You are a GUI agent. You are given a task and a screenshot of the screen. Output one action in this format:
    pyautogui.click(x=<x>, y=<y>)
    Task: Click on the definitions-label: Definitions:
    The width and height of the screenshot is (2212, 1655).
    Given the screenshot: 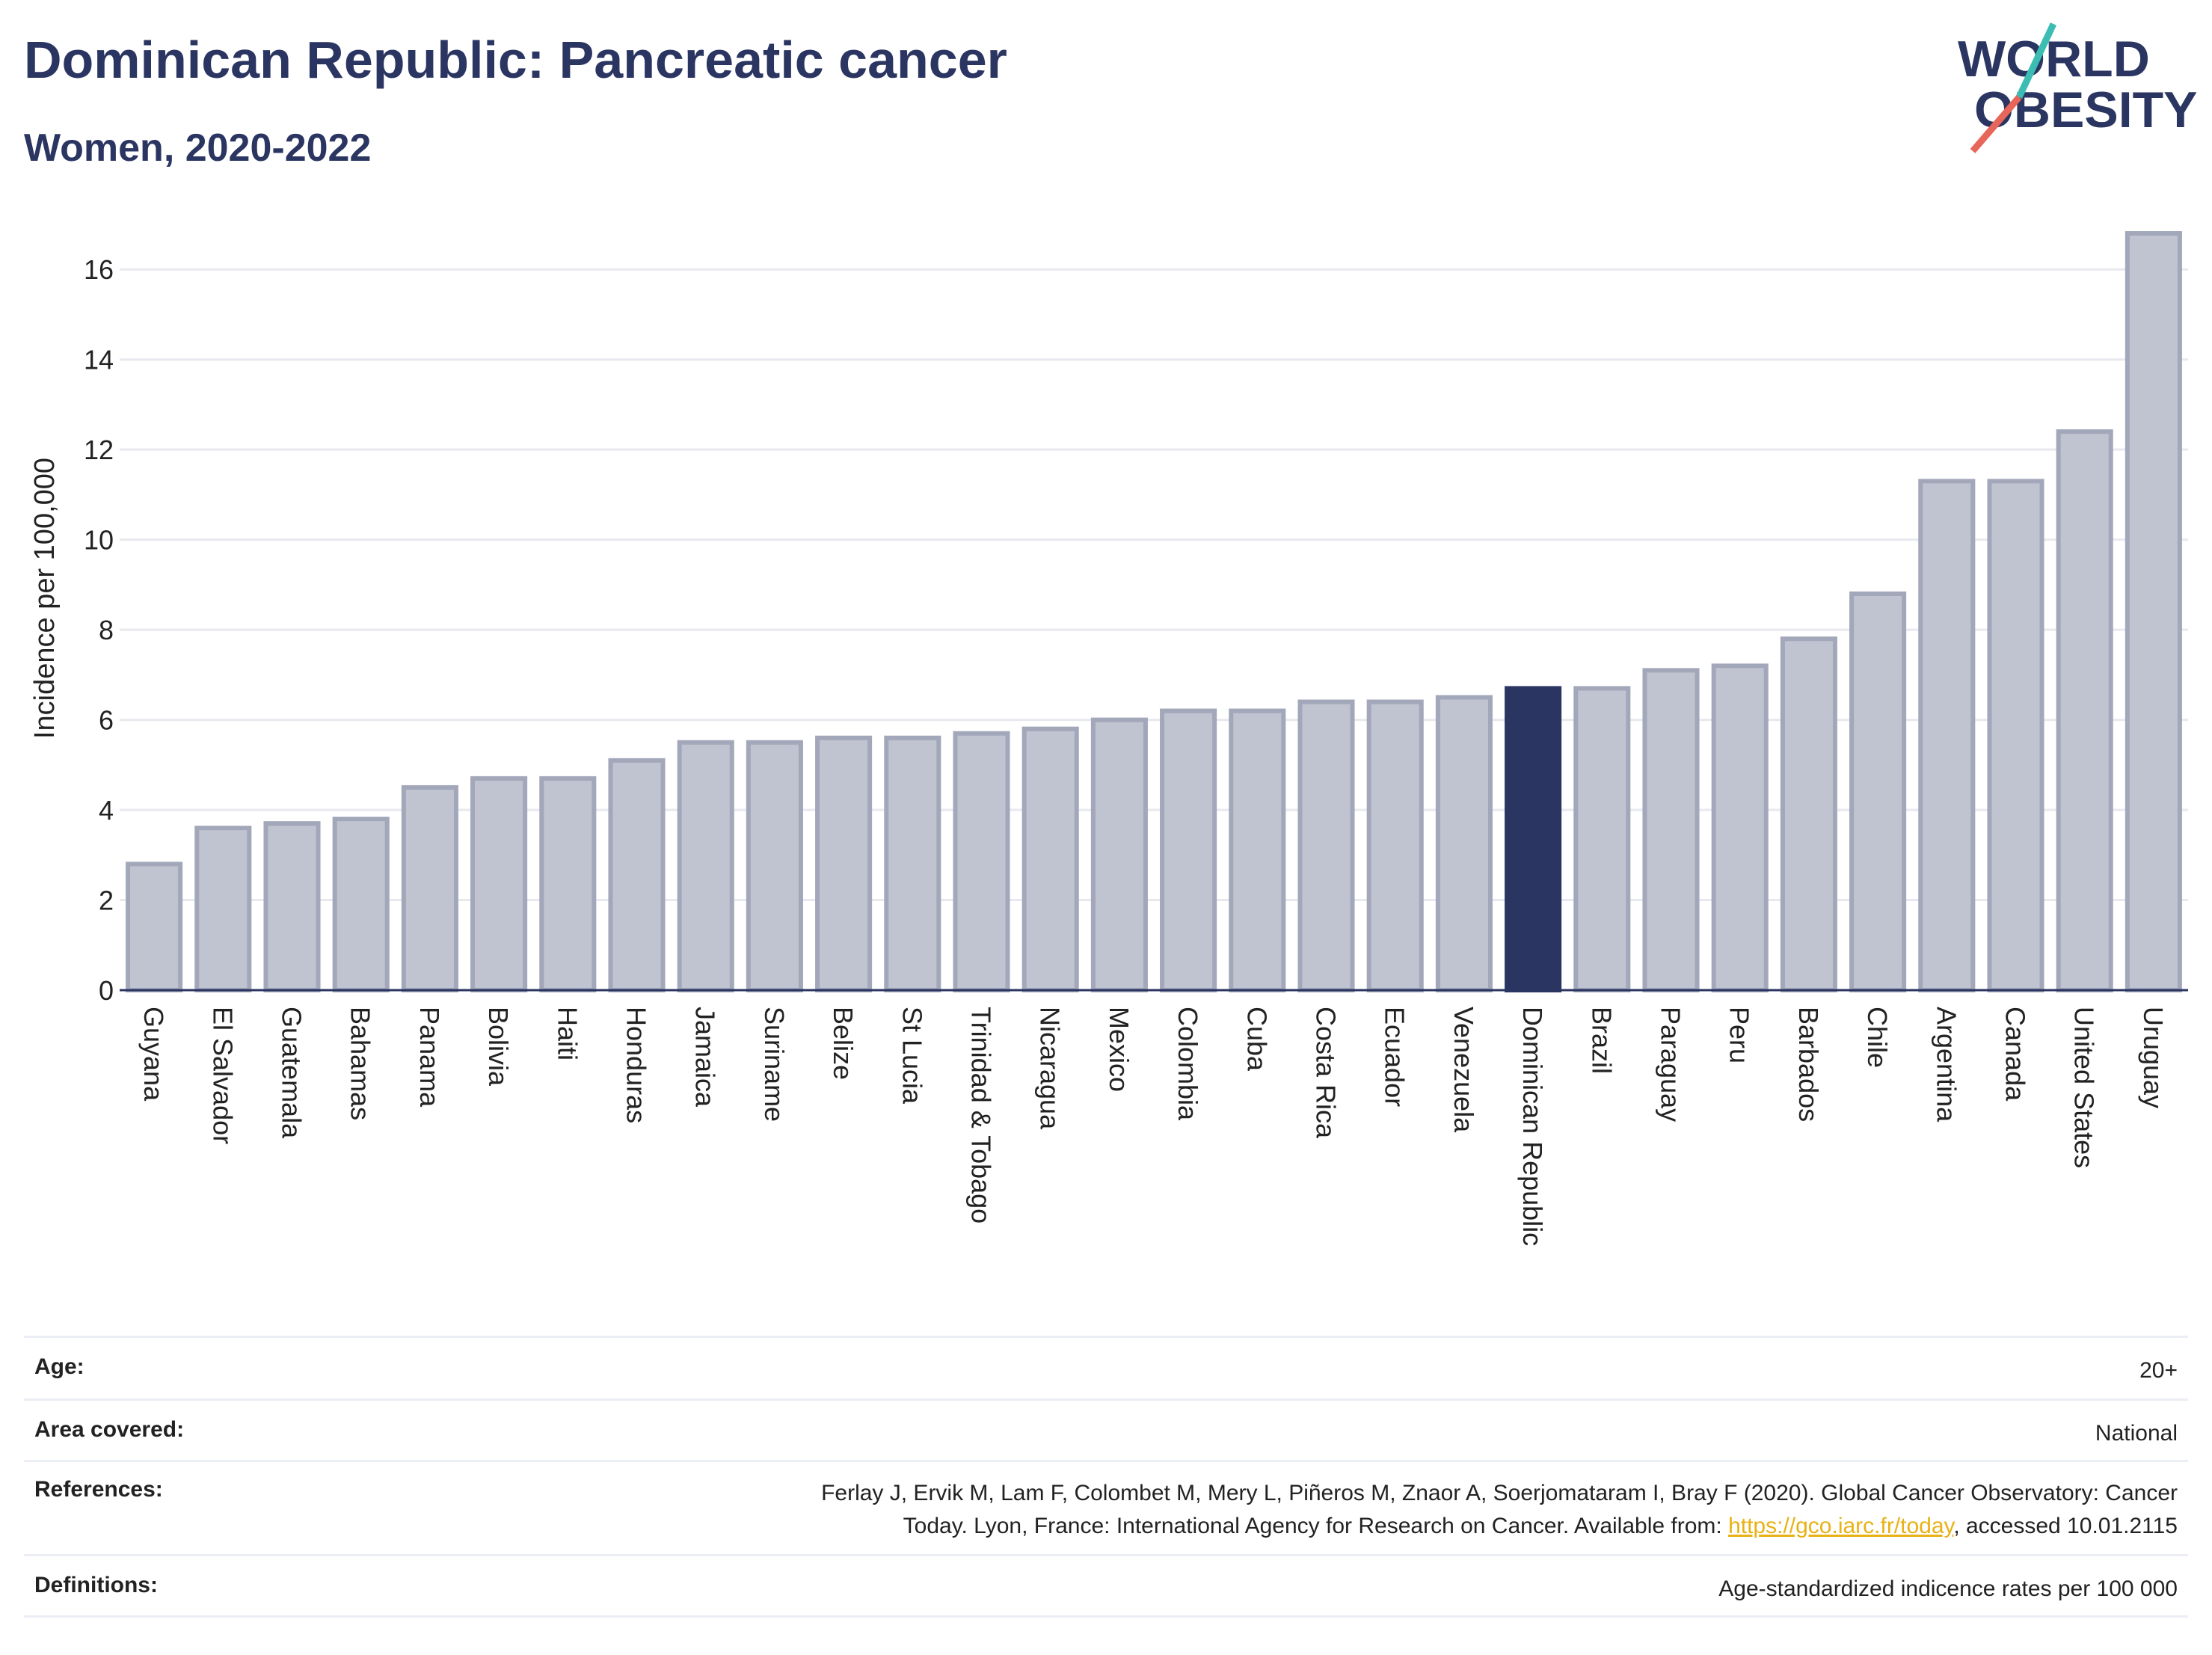 What is the action you would take?
    pyautogui.click(x=285, y=1586)
    